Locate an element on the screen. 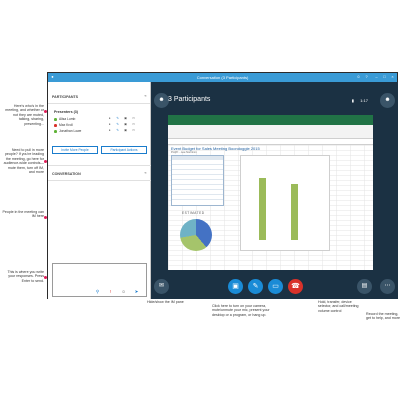 This screenshot has height=400, width=400. smile-icon: ☺ is located at coordinates (358, 77).